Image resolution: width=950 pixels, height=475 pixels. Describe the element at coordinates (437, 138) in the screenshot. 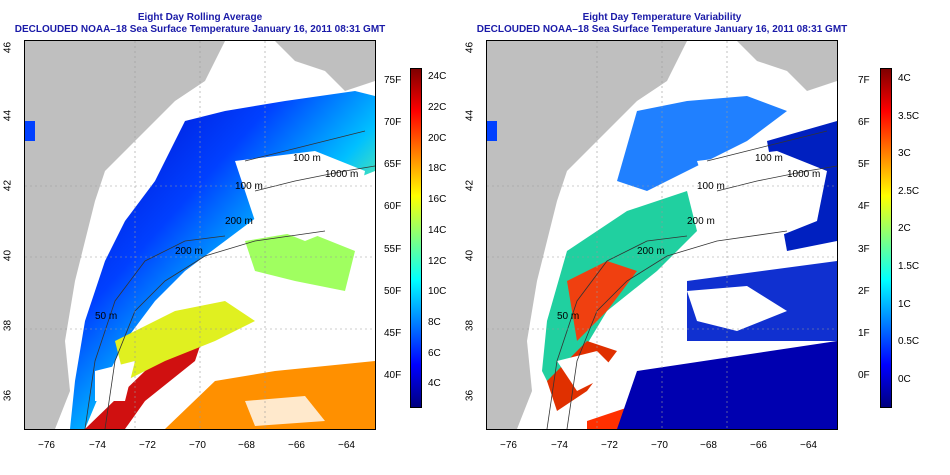

I see `colorbar-c-label: 20C` at that location.